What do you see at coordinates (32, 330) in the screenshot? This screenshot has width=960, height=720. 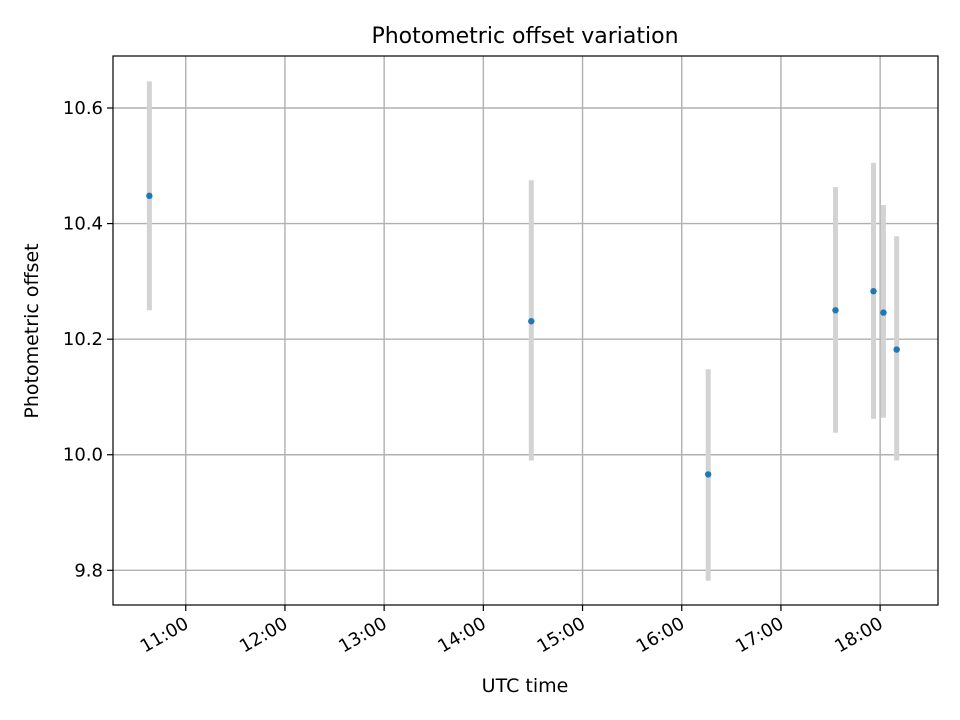 I see `y-axis-label: Photometric offset` at bounding box center [32, 330].